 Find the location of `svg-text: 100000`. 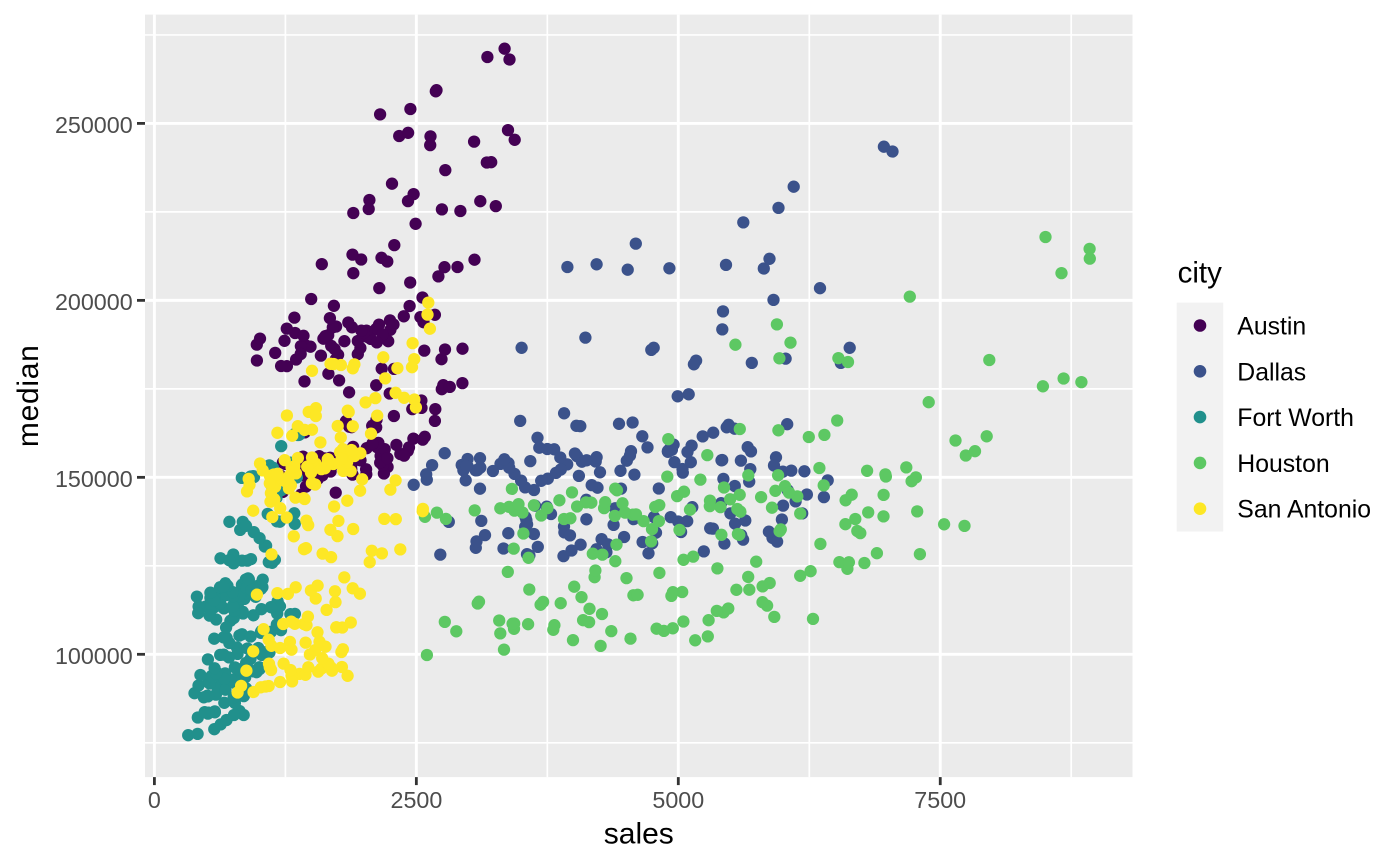

svg-text: 100000 is located at coordinates (94, 656).